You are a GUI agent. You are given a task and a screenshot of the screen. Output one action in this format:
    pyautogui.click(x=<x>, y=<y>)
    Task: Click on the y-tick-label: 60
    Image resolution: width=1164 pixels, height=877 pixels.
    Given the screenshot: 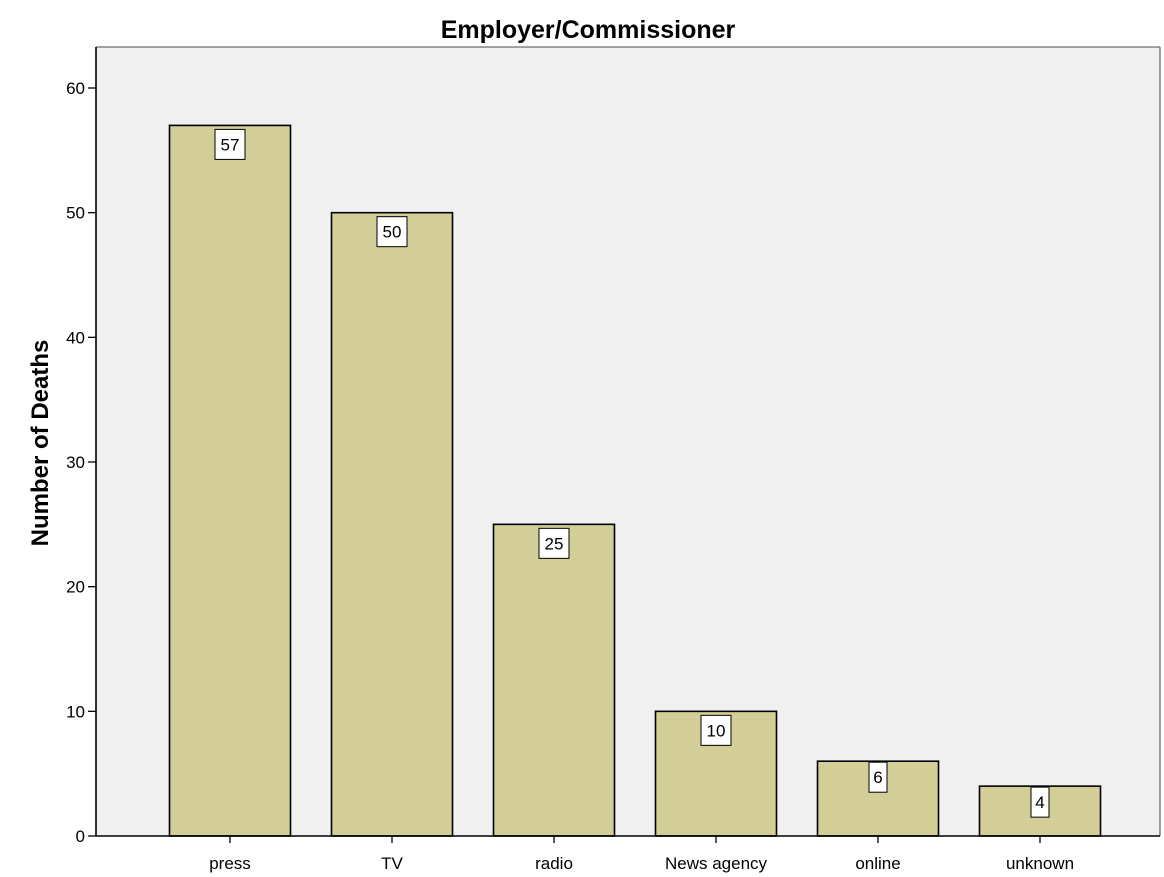 What is the action you would take?
    pyautogui.click(x=75, y=88)
    